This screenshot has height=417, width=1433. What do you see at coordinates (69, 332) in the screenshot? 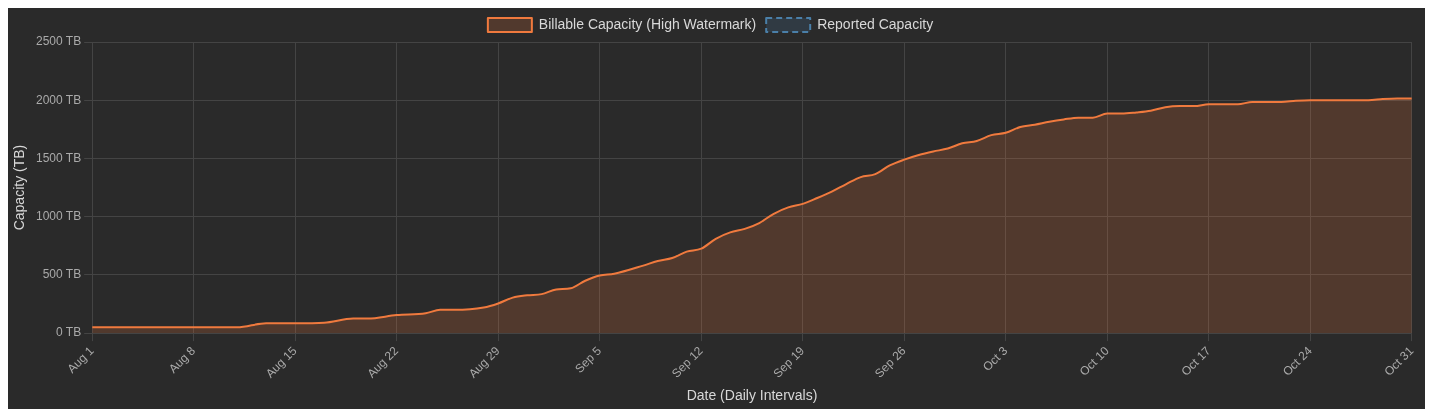
I see `y-tick-label: 0 TB` at bounding box center [69, 332].